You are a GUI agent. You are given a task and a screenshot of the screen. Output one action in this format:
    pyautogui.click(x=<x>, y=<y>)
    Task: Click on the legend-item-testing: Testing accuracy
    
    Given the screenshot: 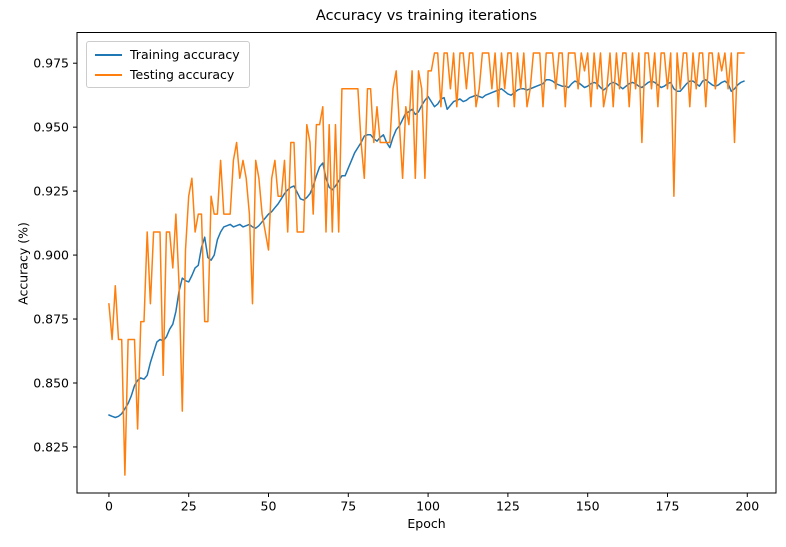 What is the action you would take?
    pyautogui.click(x=167, y=74)
    